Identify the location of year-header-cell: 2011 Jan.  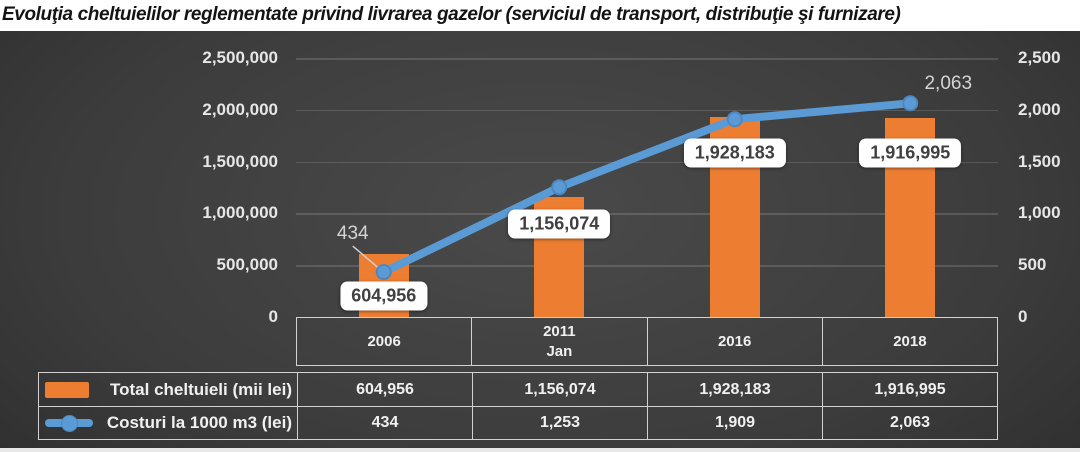
(558, 341).